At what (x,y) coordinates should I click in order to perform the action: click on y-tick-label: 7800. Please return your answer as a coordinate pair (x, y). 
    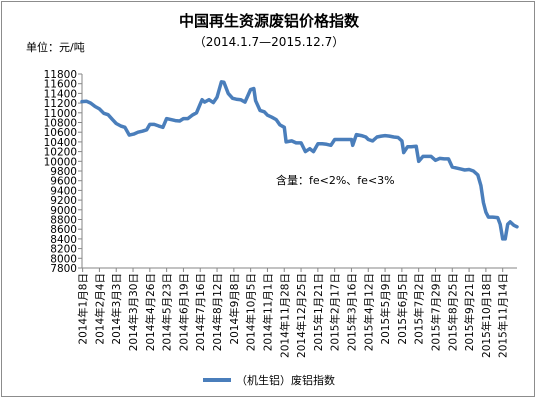
    Looking at the image, I should click on (63, 269).